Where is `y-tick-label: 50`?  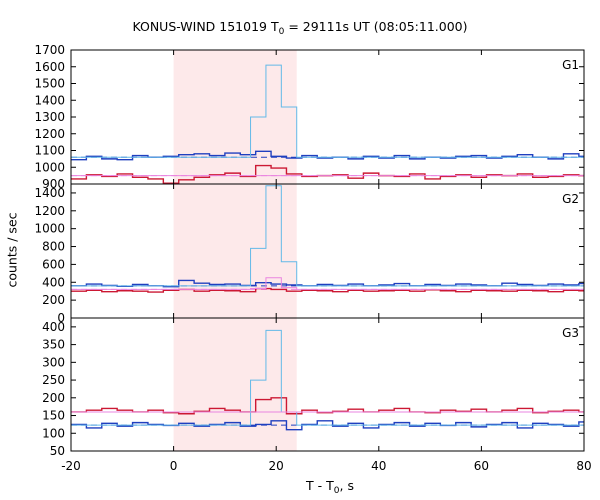 y-tick-label: 50 is located at coordinates (57, 451).